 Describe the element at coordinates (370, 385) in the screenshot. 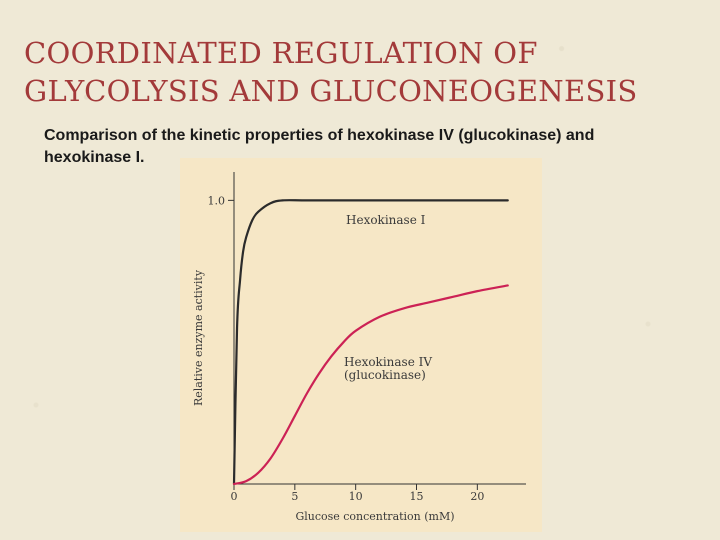

I see `series-line-hexokinase-iv` at that location.